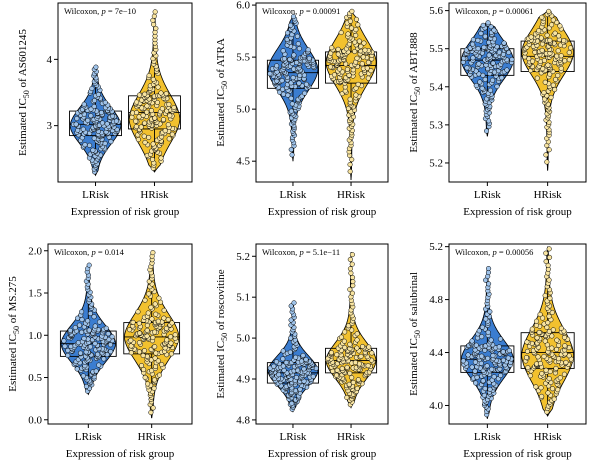 This screenshot has height=464, width=600. What do you see at coordinates (24, 92) in the screenshot?
I see `y-axis-title: Estimated IC50 of AS601245` at bounding box center [24, 92].